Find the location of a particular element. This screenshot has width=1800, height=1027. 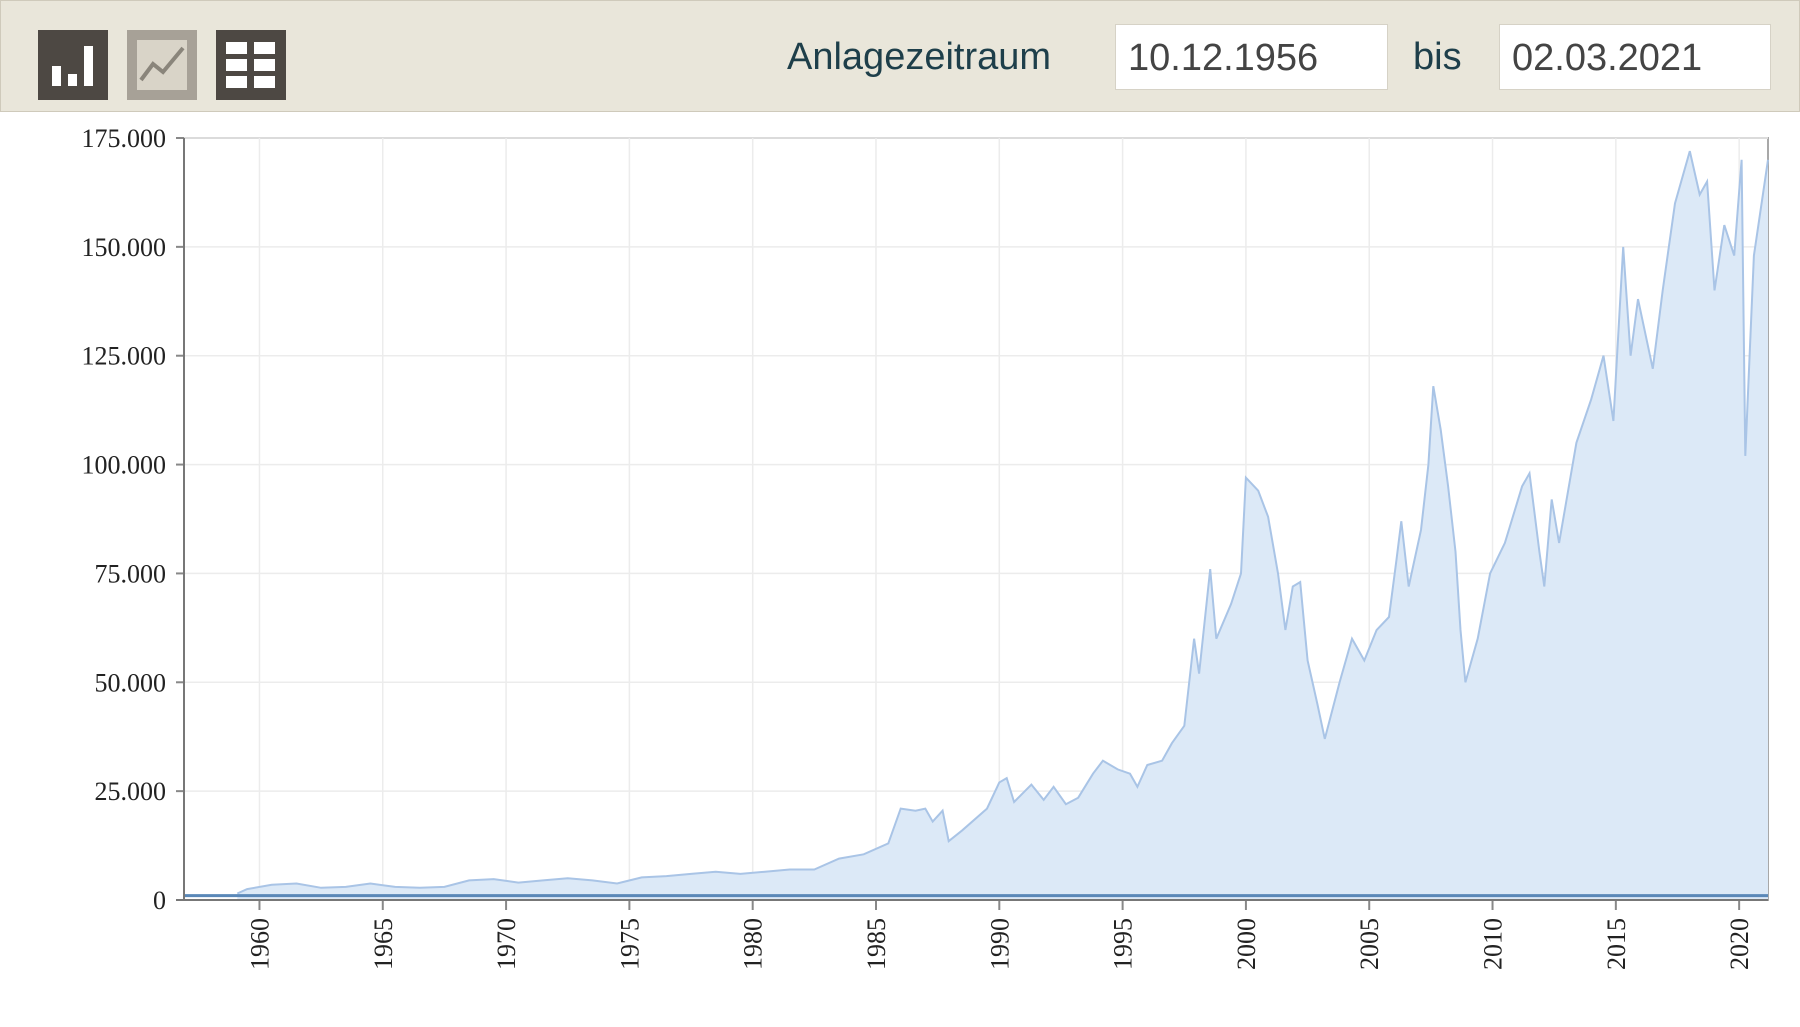

toolbar: Anlagezeitraum 10.12.1956 bis 02.03.2021 is located at coordinates (900, 56).